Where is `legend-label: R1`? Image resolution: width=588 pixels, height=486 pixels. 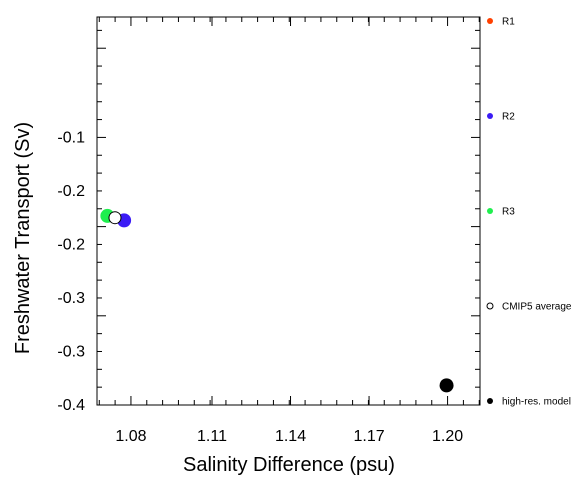 legend-label: R1 is located at coordinates (508, 22).